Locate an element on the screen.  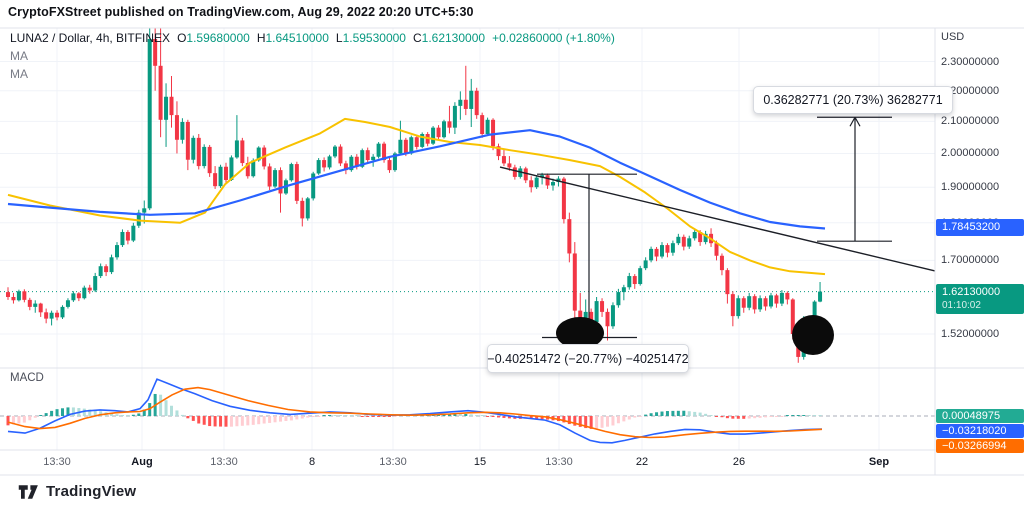
last-price-value: 1.62130000 is located at coordinates (971, 292).